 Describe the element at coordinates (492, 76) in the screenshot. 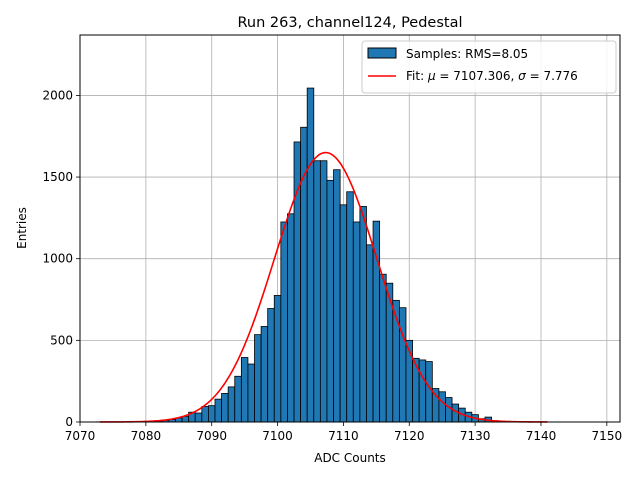

I see `legend-fit-label: Fit: μ = 7107.306, σ = 7.776` at that location.